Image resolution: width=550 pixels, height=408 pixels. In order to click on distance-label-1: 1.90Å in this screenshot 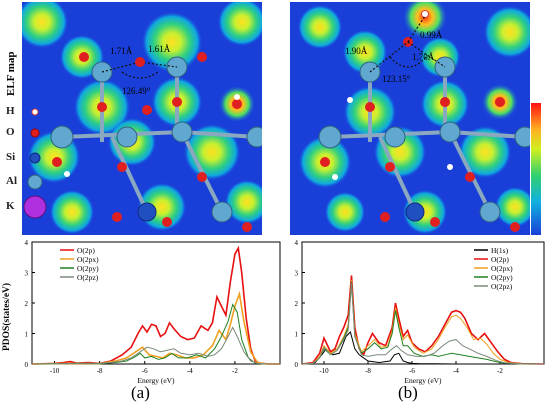, I will do `click(356, 51)`.